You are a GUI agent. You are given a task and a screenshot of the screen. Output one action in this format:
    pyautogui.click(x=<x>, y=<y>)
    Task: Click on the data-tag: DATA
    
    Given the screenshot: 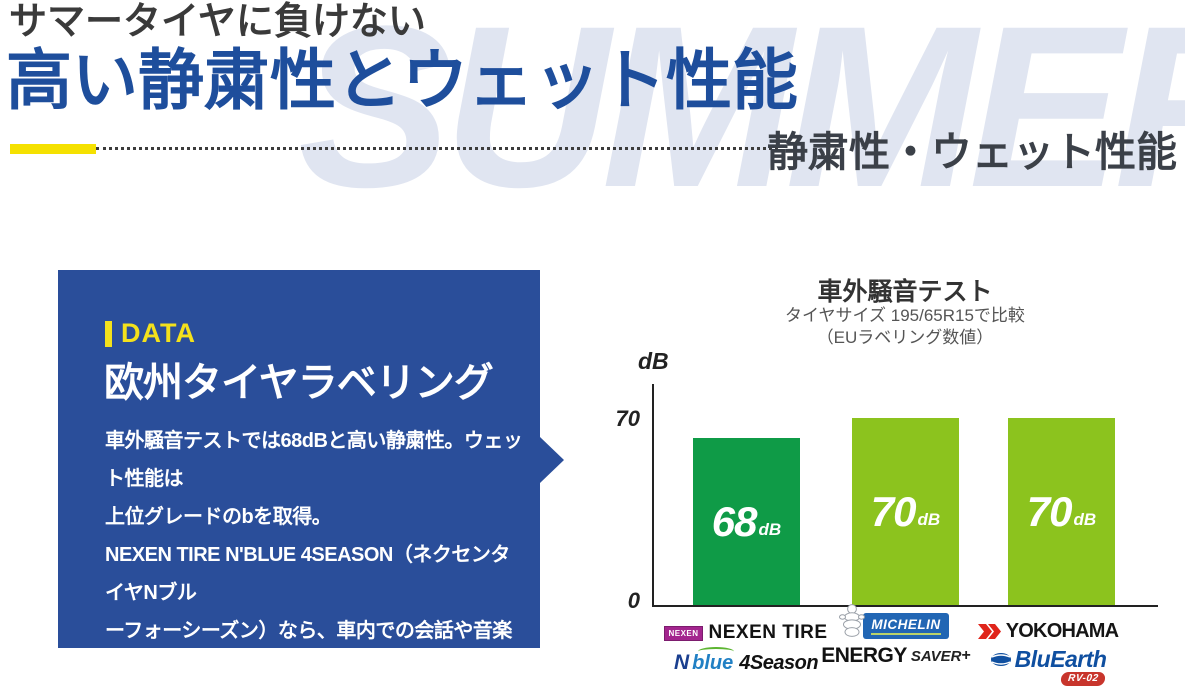 What is the action you would take?
    pyautogui.click(x=150, y=333)
    